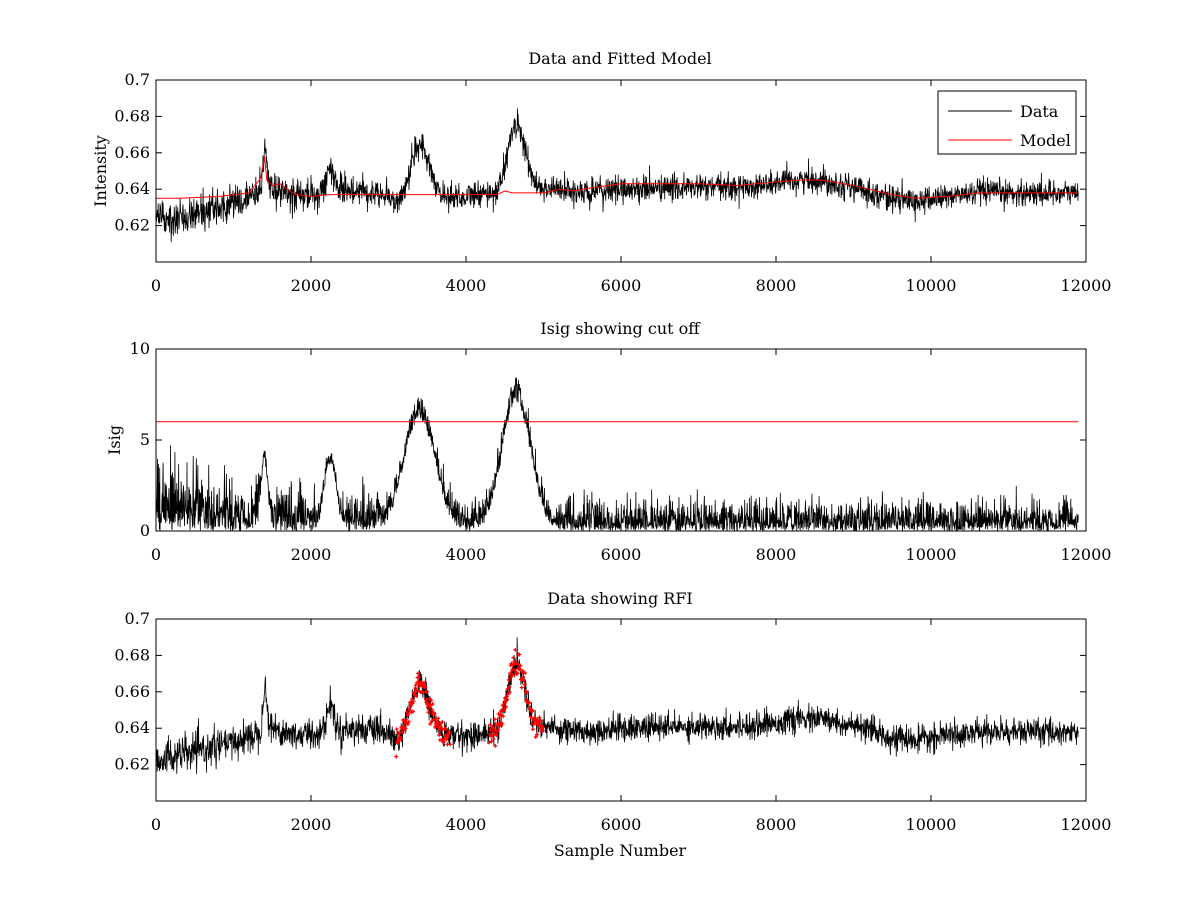 This screenshot has width=1200, height=900. I want to click on y-axis-label: Isig, so click(114, 440).